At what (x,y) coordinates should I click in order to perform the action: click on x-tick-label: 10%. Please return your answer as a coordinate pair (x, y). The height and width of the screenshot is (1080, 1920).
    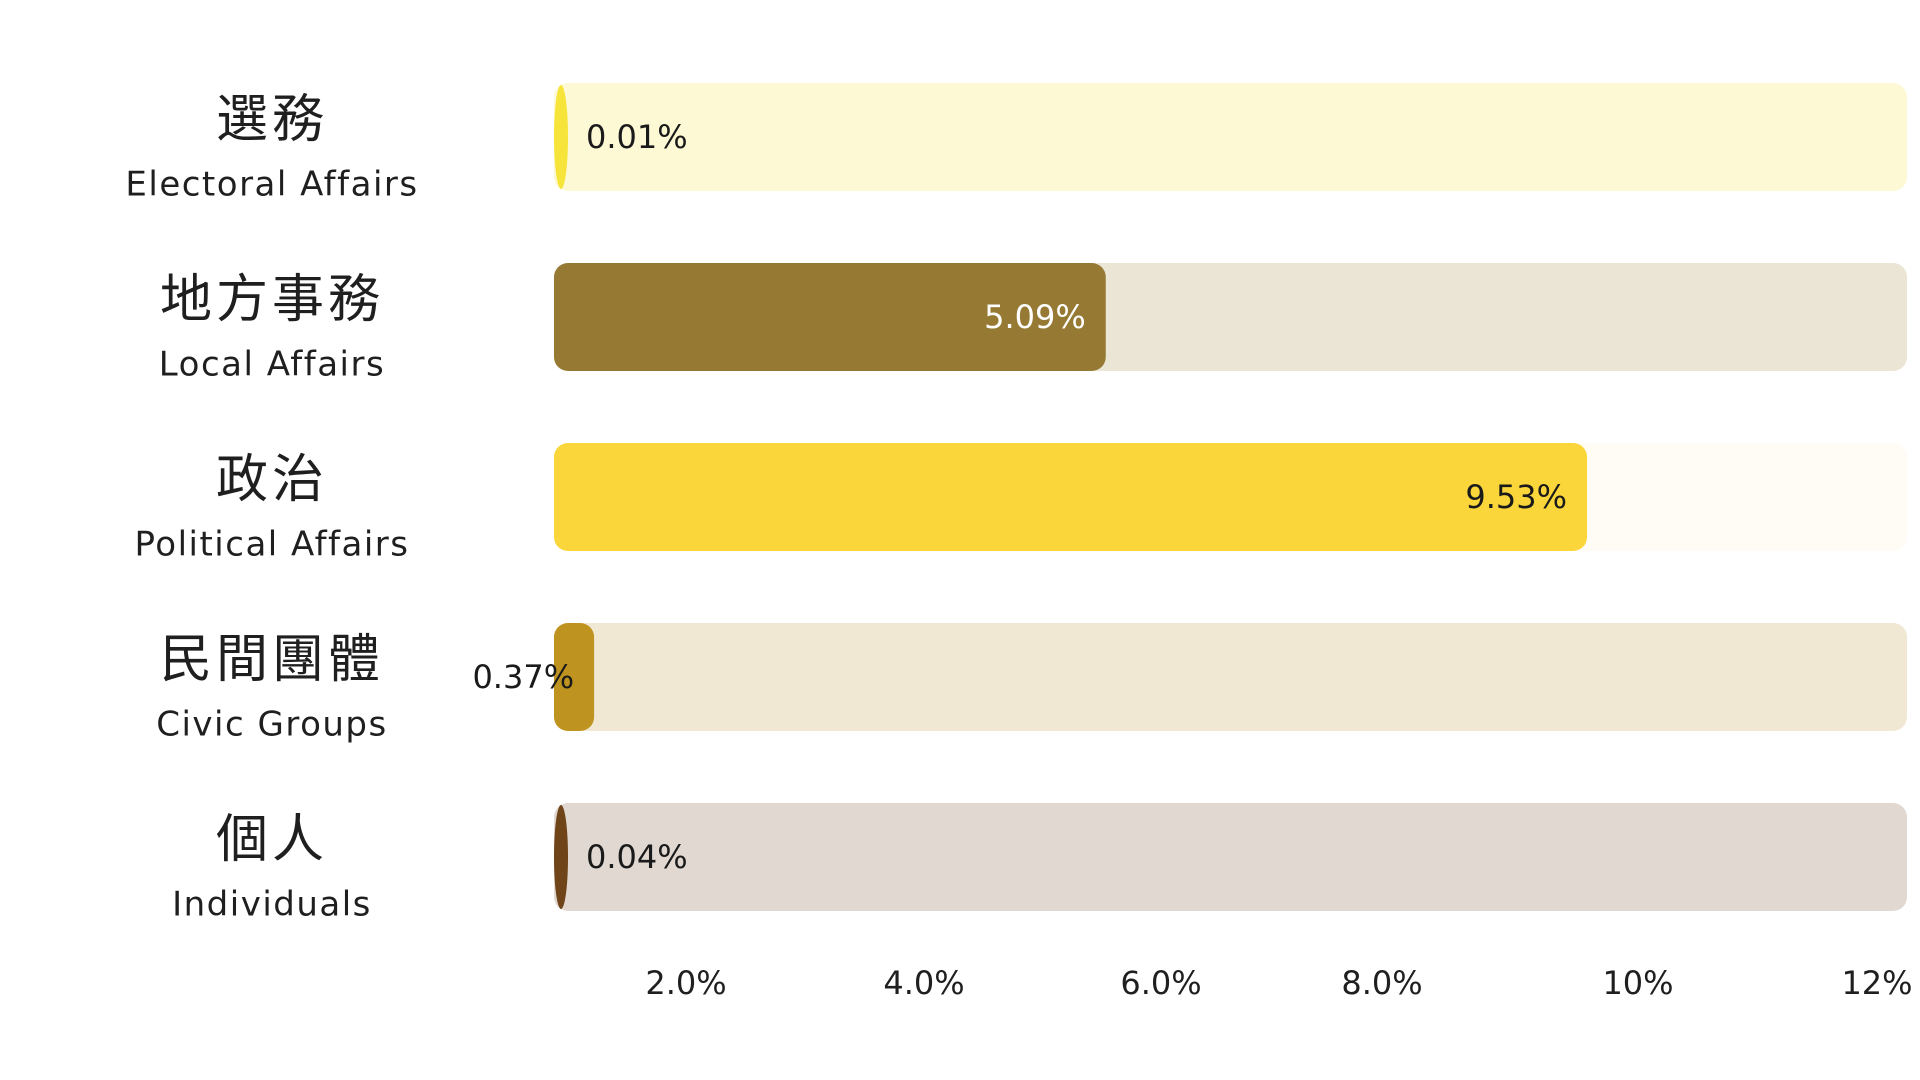
    Looking at the image, I should click on (1637, 983).